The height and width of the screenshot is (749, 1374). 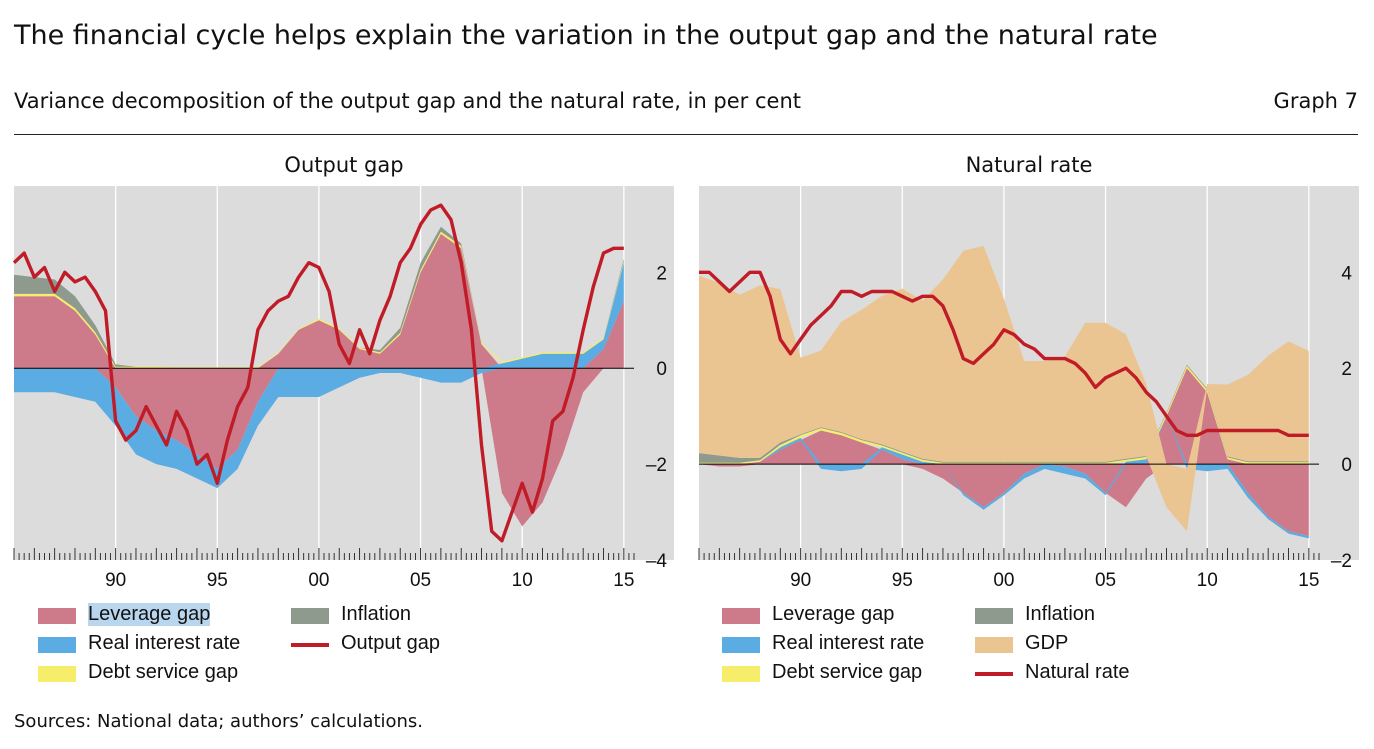 I want to click on legend-swatch-output-gap-line, so click(x=310, y=645).